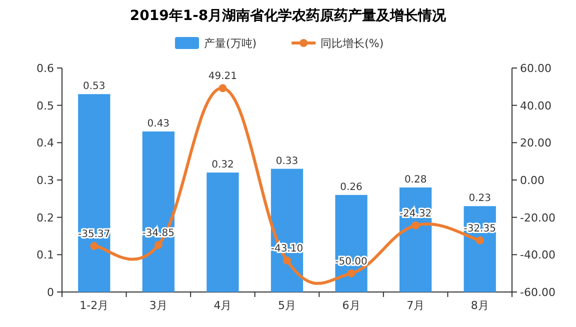 This screenshot has width=576, height=327. What do you see at coordinates (45, 255) in the screenshot?
I see `y-tick-label: 0.1` at bounding box center [45, 255].